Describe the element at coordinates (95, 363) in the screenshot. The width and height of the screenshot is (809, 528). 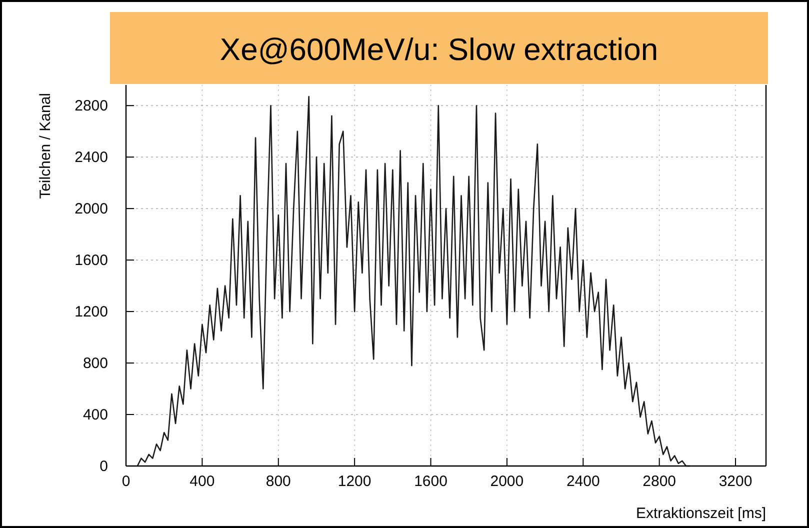
I see `y-tick-label: 800` at that location.